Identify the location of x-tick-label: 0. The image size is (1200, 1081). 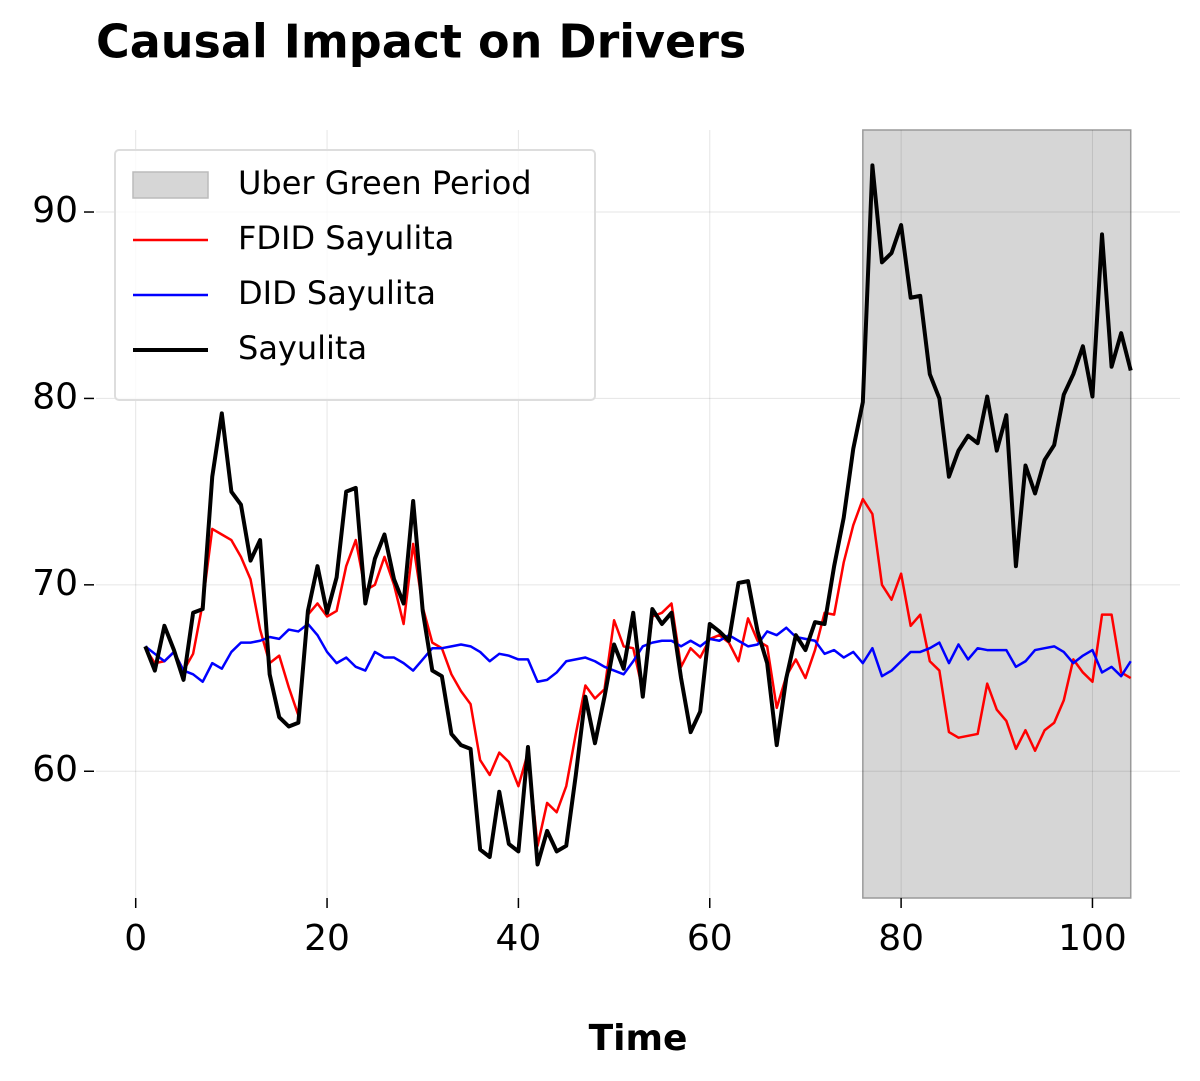
(135, 938).